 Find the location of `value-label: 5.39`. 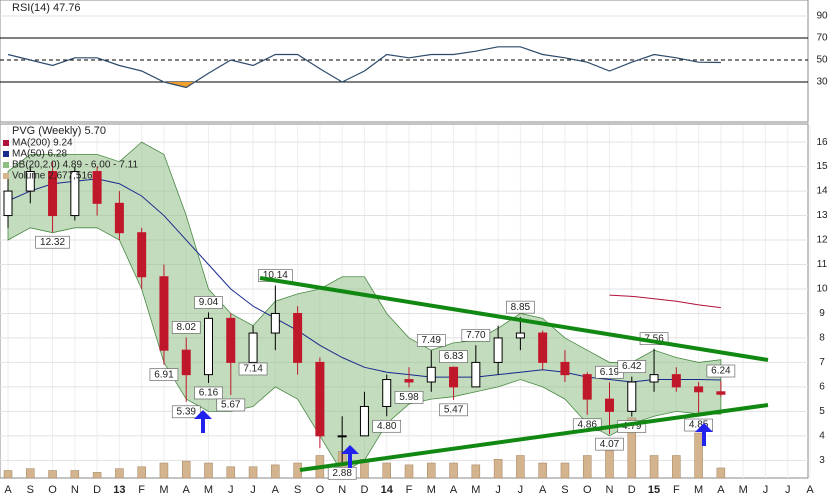

value-label: 5.39 is located at coordinates (186, 411).